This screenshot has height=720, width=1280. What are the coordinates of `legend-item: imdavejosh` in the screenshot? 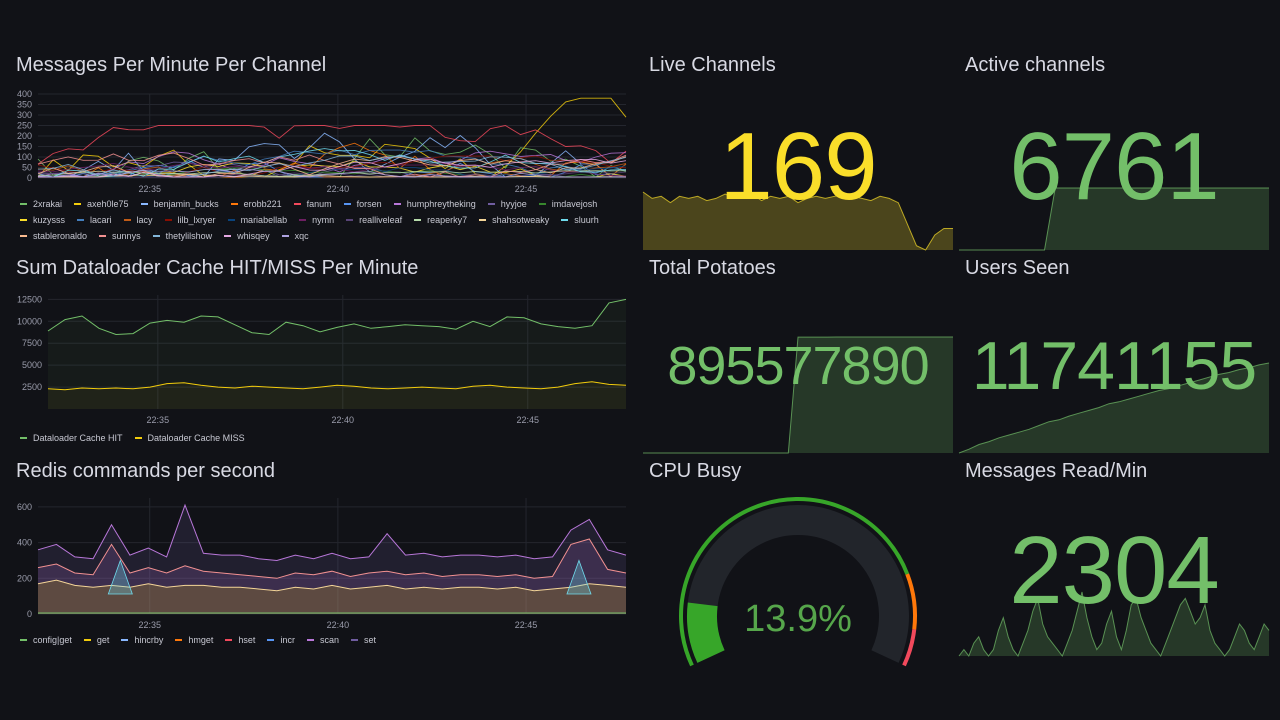 It's located at (567, 204).